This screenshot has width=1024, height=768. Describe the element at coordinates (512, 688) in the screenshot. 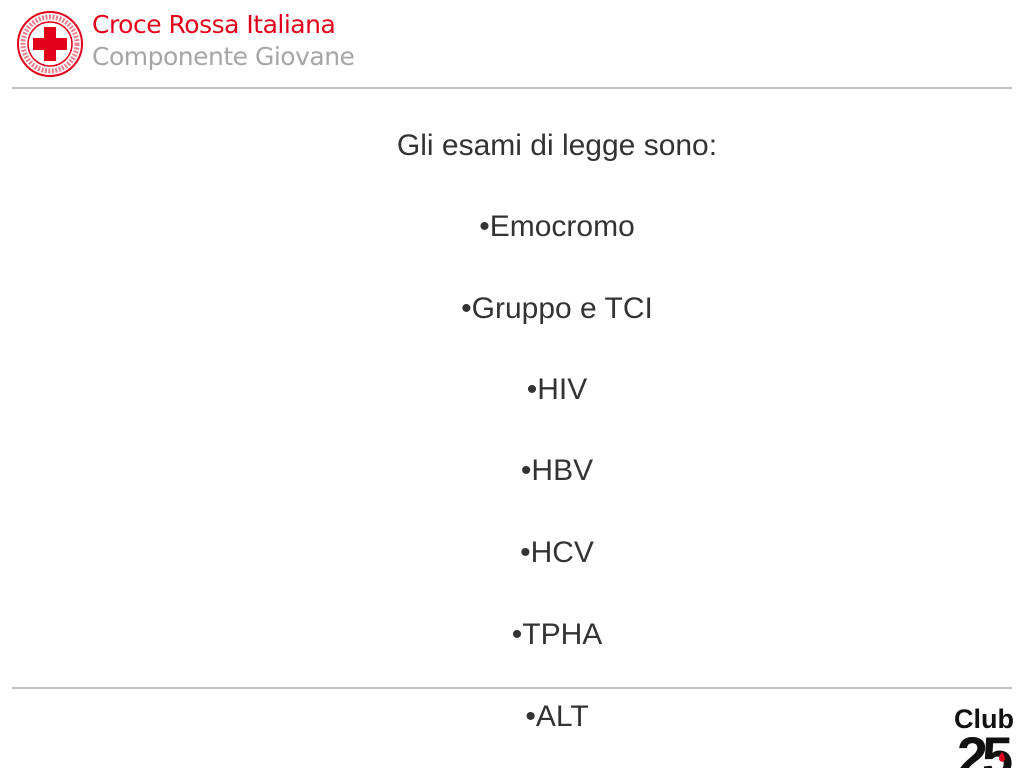

I see `bottom-divider` at that location.